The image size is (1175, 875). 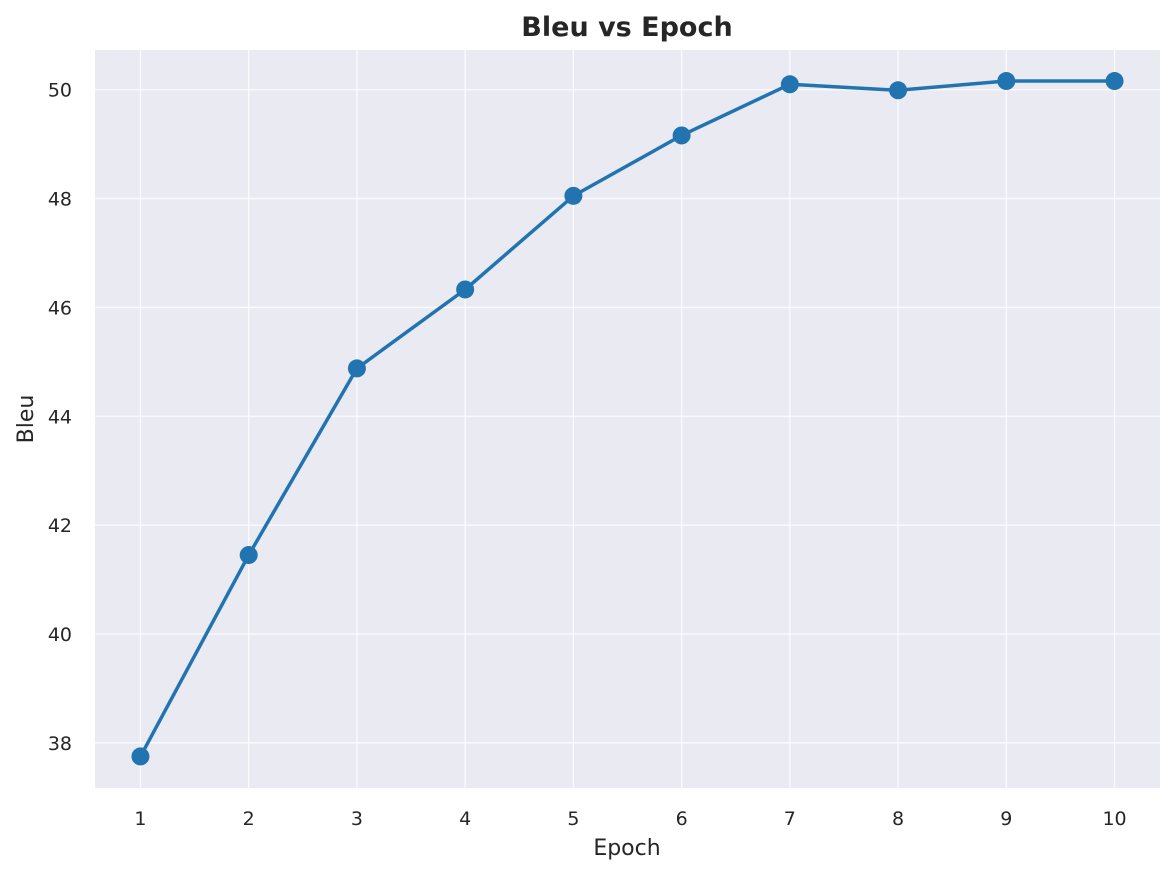 I want to click on x-tick-label: 2, so click(x=249, y=819).